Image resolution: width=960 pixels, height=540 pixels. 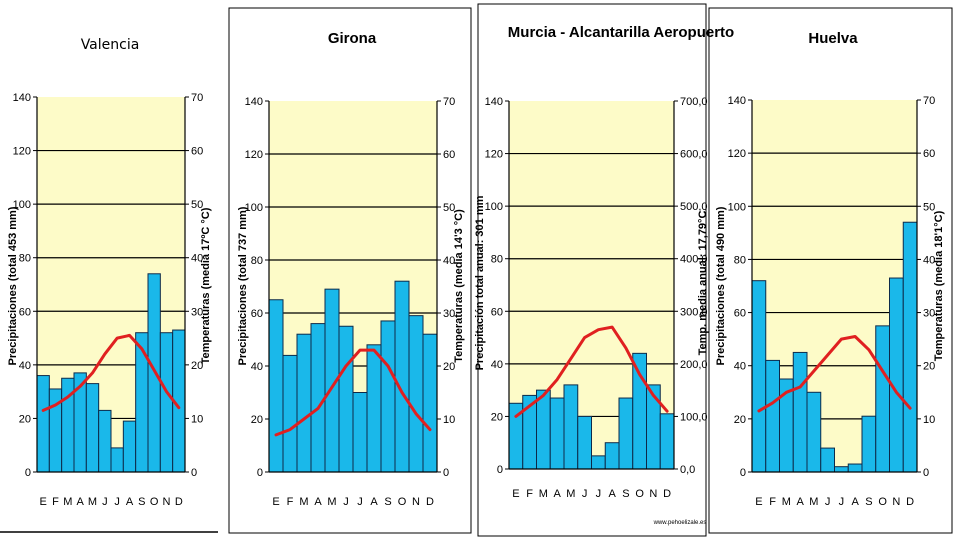 What do you see at coordinates (694, 365) in the screenshot?
I see `right-tick-label: 200,0` at bounding box center [694, 365].